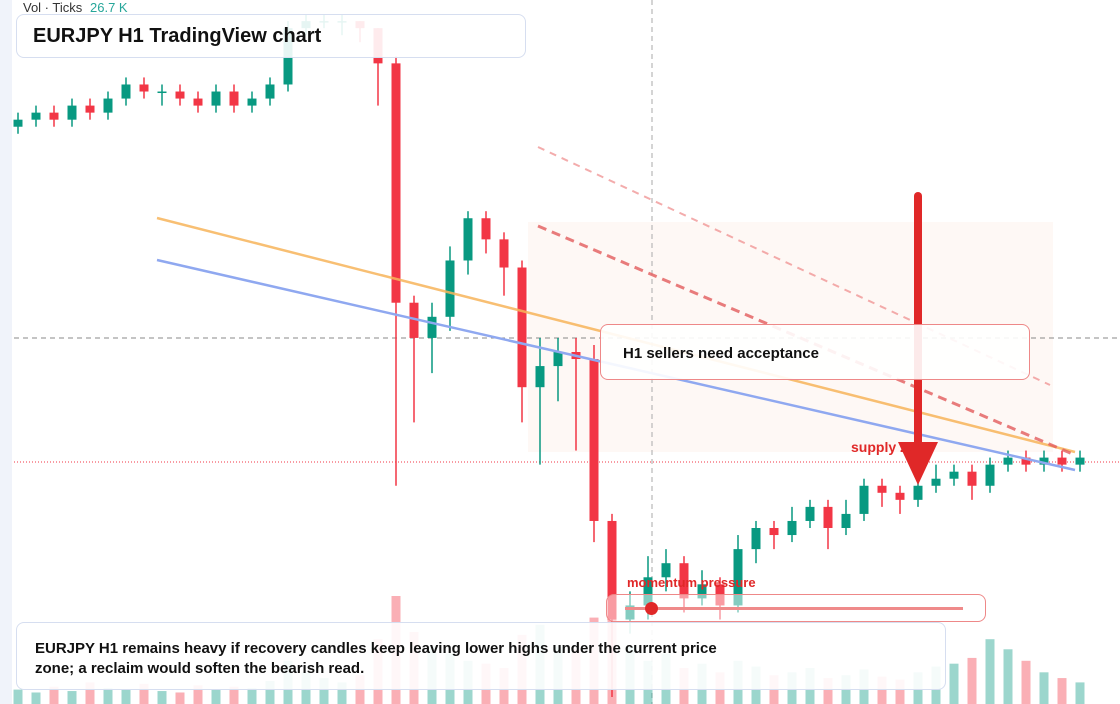 Image resolution: width=1120 pixels, height=704 pixels. Describe the element at coordinates (918, 463) in the screenshot. I see `arrow-head` at that location.